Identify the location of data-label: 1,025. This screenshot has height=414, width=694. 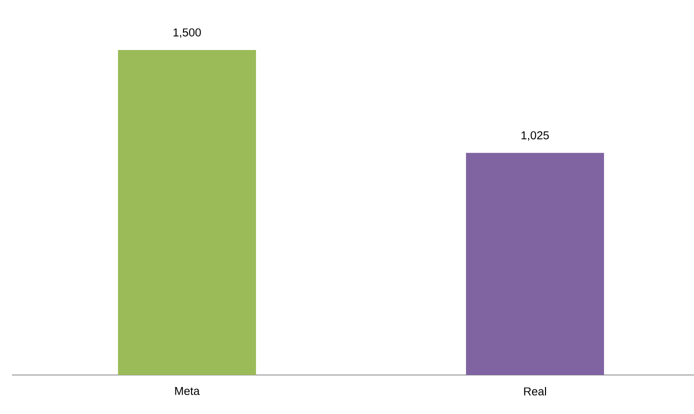
(535, 136).